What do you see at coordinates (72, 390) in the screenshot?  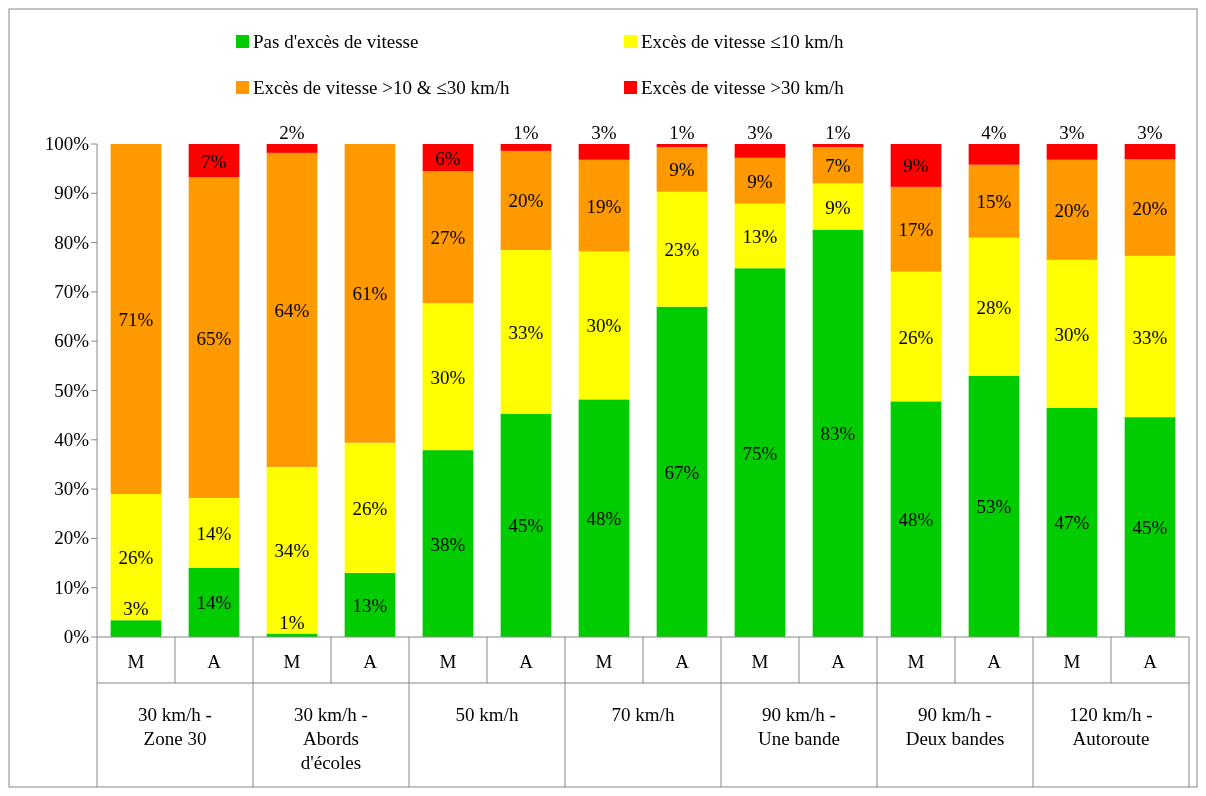 I see `y-tick-label: 50%` at bounding box center [72, 390].